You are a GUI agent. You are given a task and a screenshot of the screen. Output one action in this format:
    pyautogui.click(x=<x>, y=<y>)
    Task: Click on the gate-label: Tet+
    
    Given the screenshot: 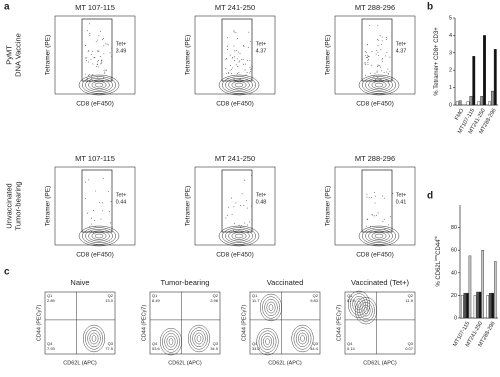 What is the action you would take?
    pyautogui.click(x=261, y=195)
    